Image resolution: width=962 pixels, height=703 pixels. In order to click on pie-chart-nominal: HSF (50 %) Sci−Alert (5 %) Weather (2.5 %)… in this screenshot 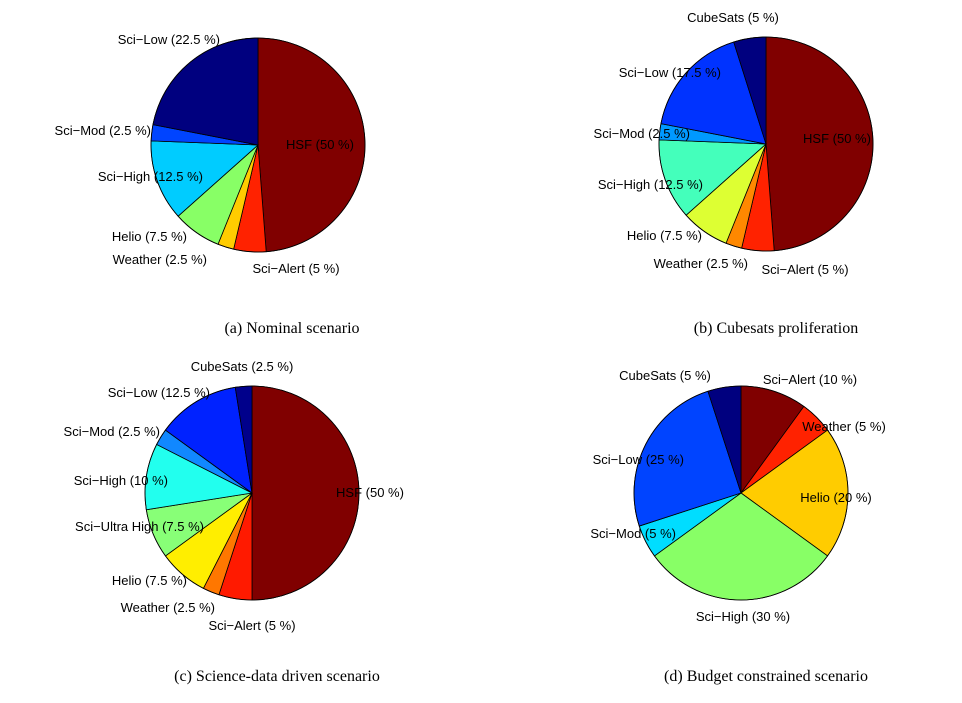, I will do `click(210, 184)`.